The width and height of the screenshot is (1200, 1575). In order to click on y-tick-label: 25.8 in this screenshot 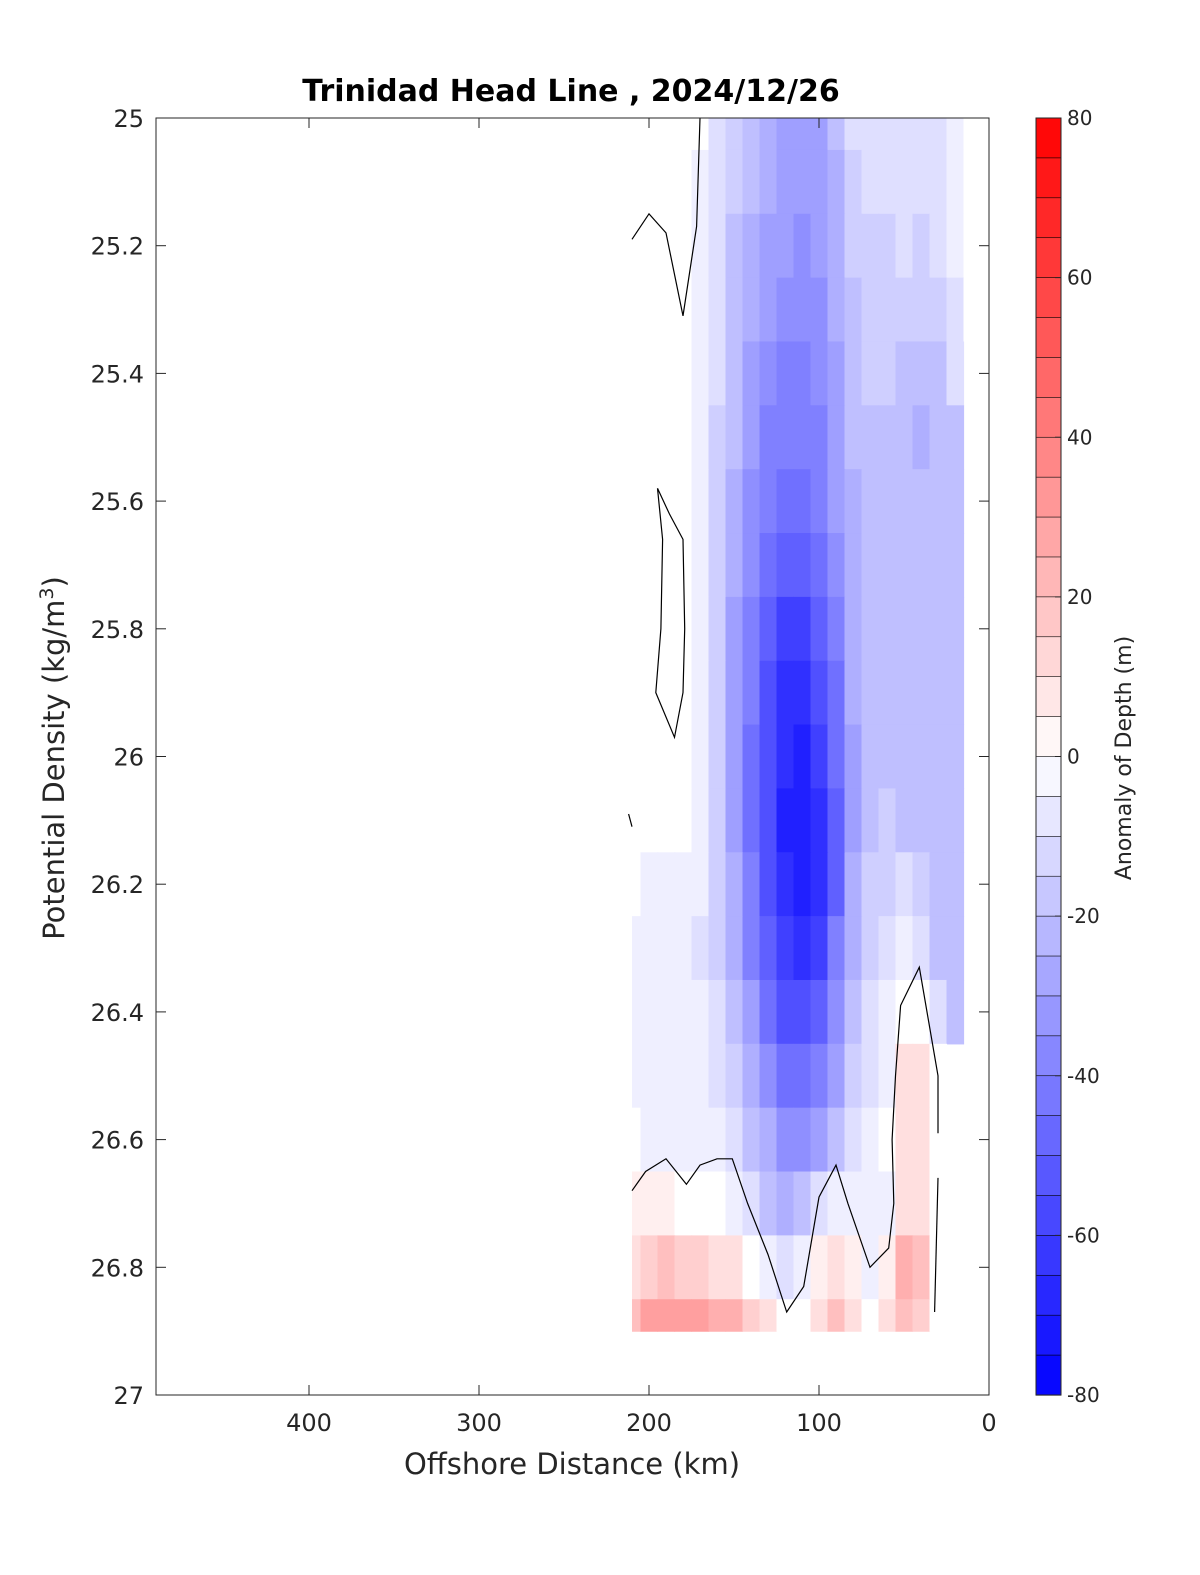, I will do `click(117, 630)`.